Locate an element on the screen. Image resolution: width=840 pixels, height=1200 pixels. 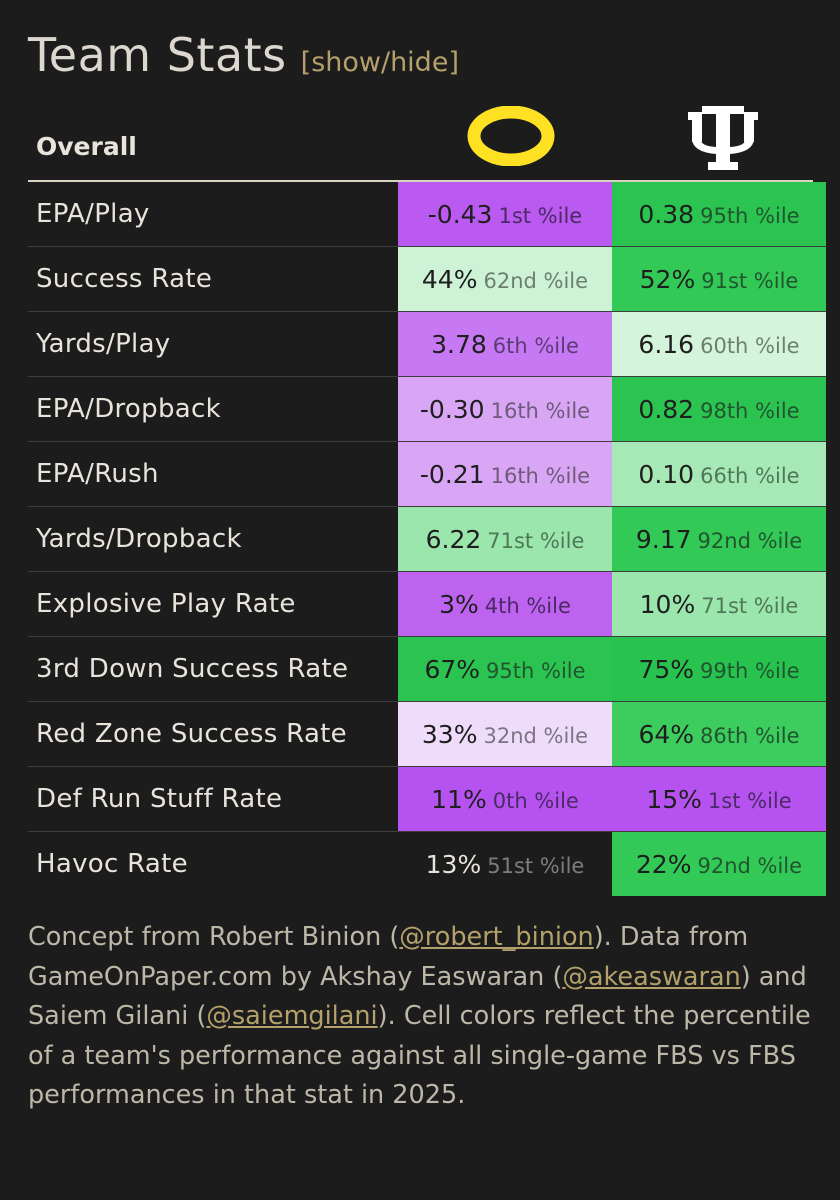
percentile-label: 0th %ile is located at coordinates (535, 800).